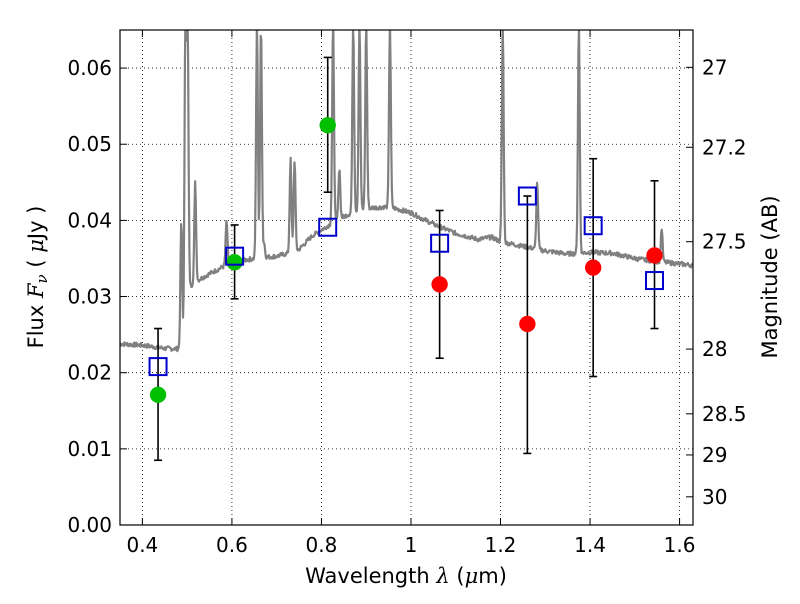  What do you see at coordinates (724, 242) in the screenshot?
I see `y2-tick-label: 27.5` at bounding box center [724, 242].